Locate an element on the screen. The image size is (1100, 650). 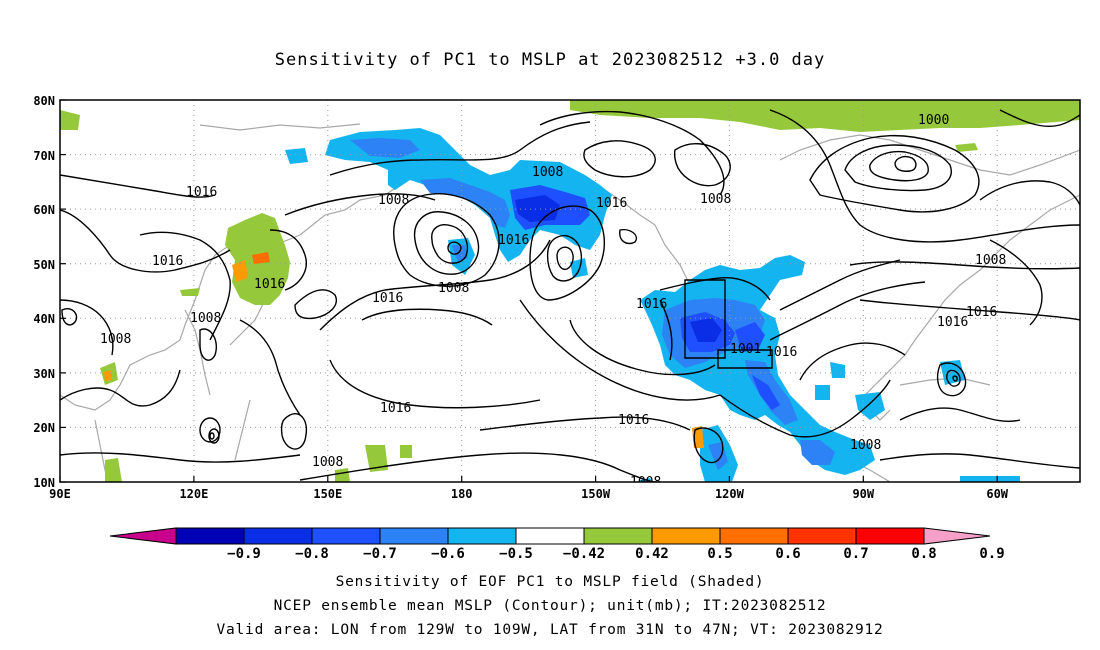
lon-label-120e: 120E is located at coordinates (193, 494).